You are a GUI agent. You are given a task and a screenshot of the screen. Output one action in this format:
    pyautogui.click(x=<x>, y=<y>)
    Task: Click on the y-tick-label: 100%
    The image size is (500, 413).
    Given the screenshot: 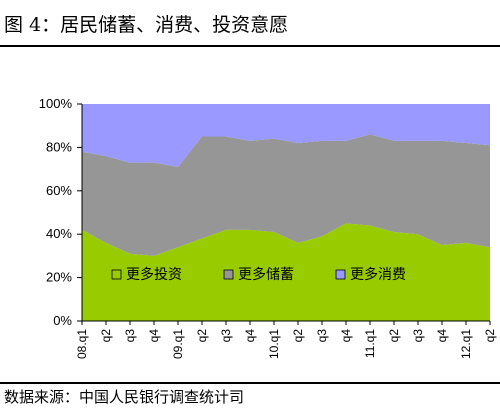 What is the action you would take?
    pyautogui.click(x=56, y=103)
    